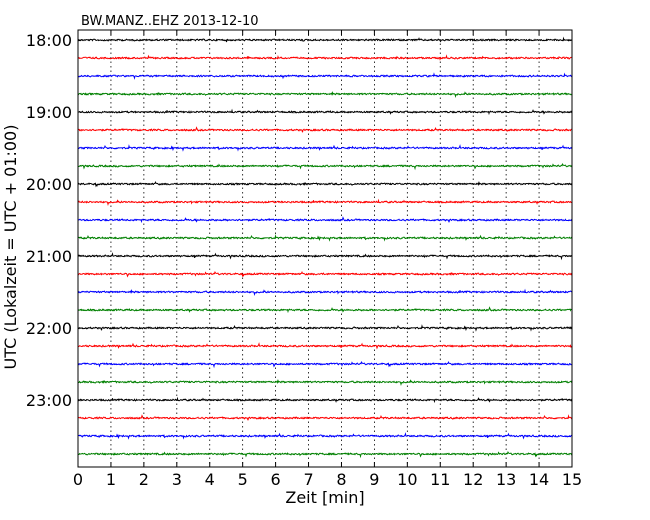 The width and height of the screenshot is (650, 520). What do you see at coordinates (49, 40) in the screenshot?
I see `y-tick-label: 18:00` at bounding box center [49, 40].